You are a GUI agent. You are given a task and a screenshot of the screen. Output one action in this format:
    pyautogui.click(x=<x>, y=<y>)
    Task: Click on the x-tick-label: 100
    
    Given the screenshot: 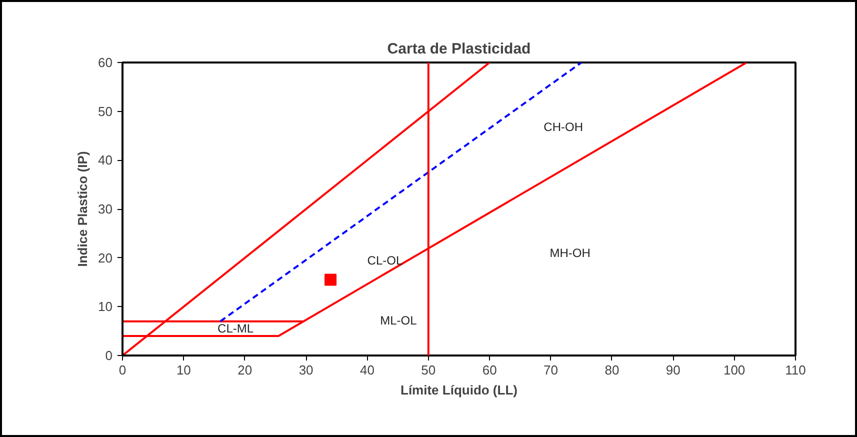 What is the action you would take?
    pyautogui.click(x=734, y=370)
    